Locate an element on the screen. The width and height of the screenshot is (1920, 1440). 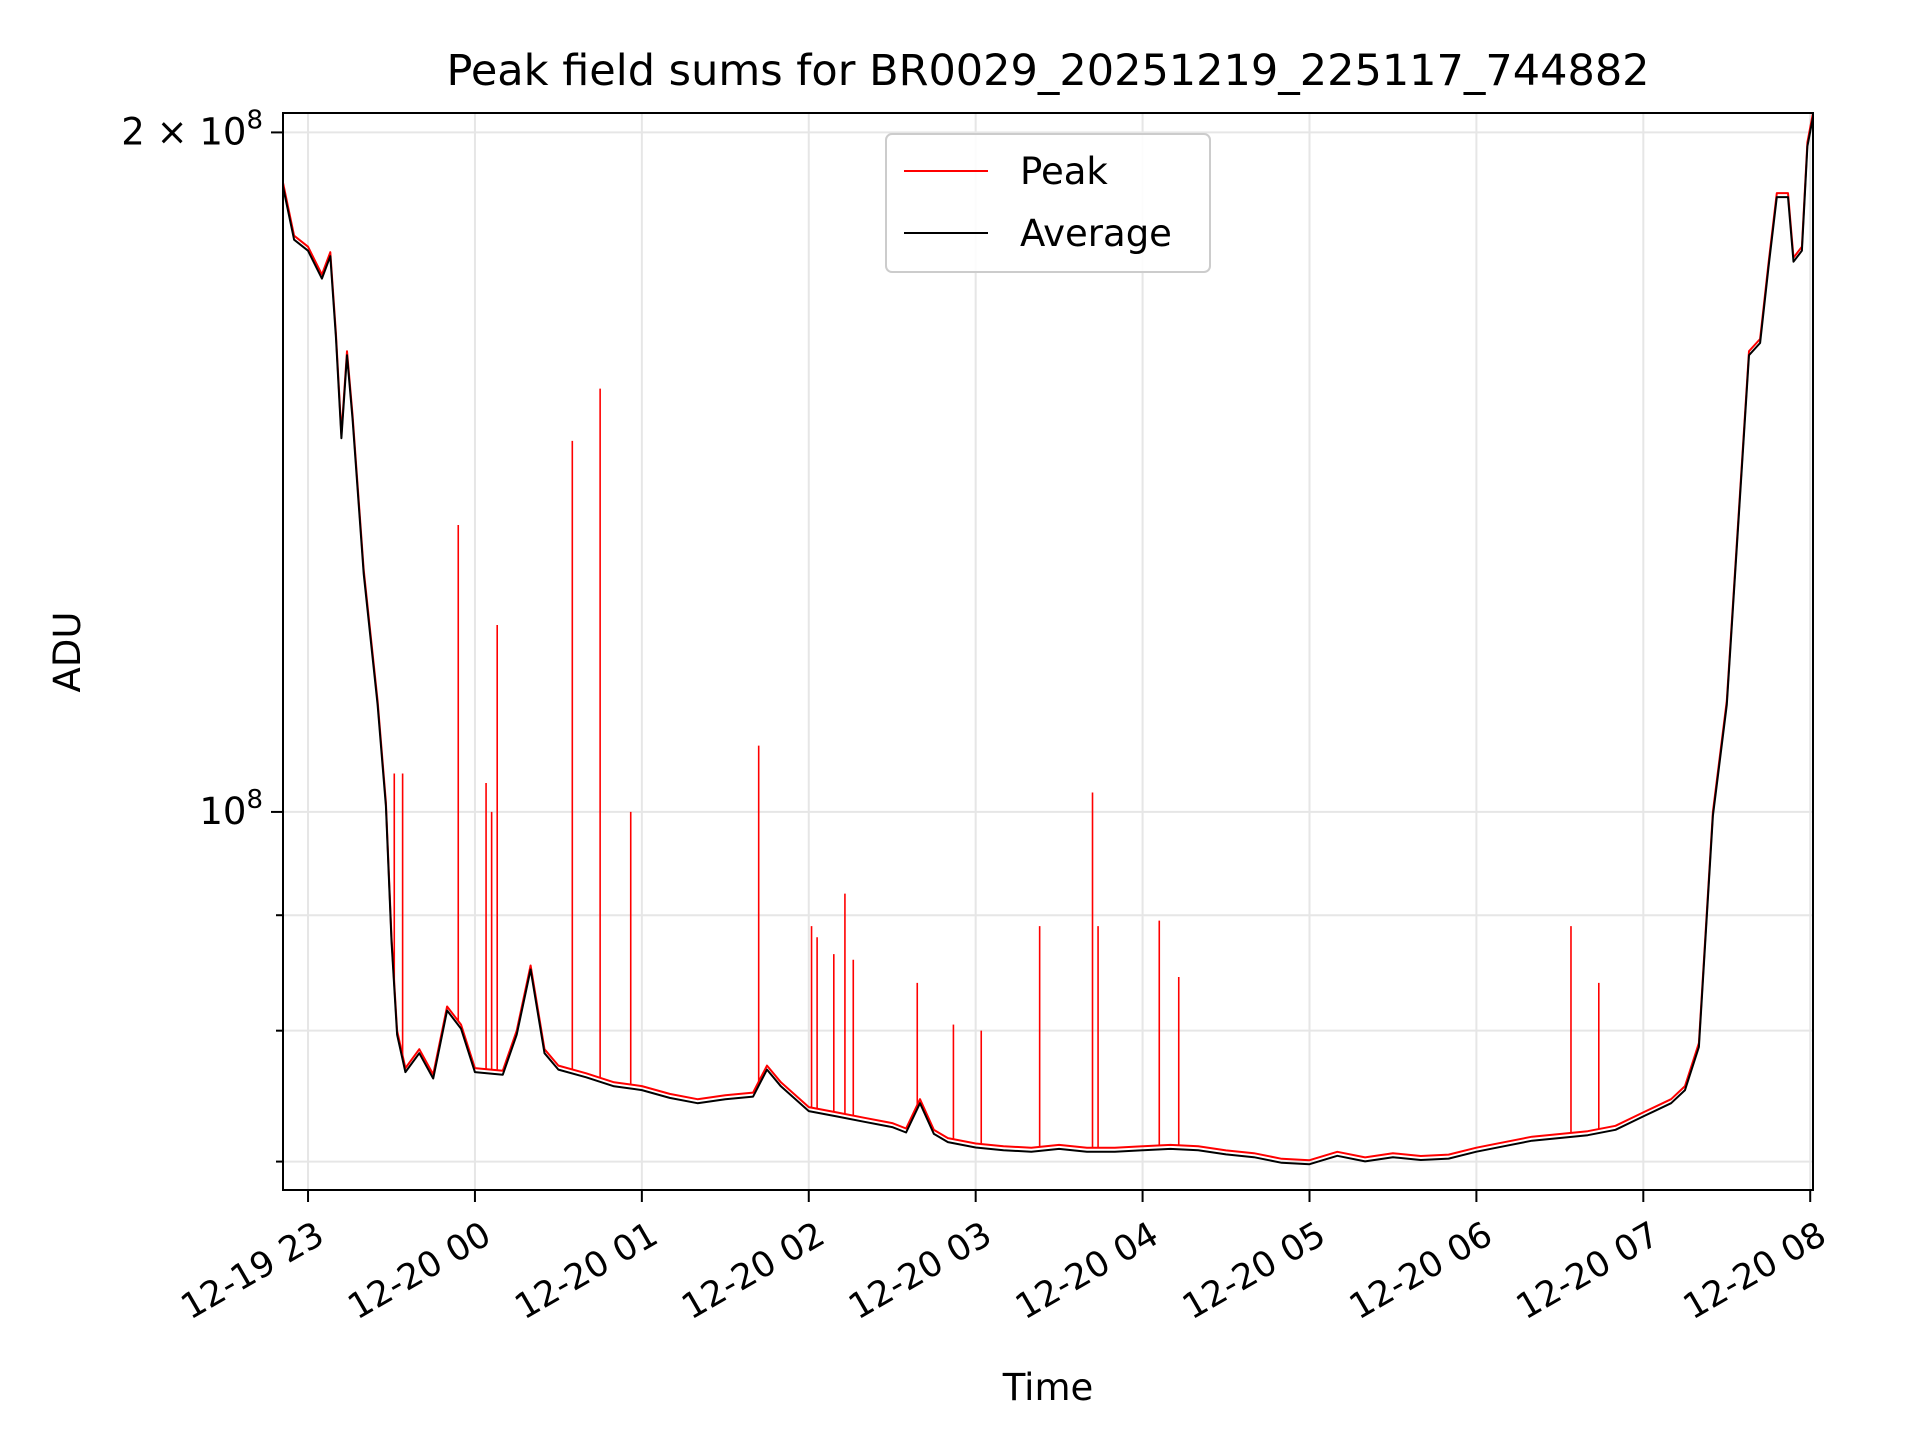
y-axis: 2 × 108 108 is located at coordinates (202, 634).